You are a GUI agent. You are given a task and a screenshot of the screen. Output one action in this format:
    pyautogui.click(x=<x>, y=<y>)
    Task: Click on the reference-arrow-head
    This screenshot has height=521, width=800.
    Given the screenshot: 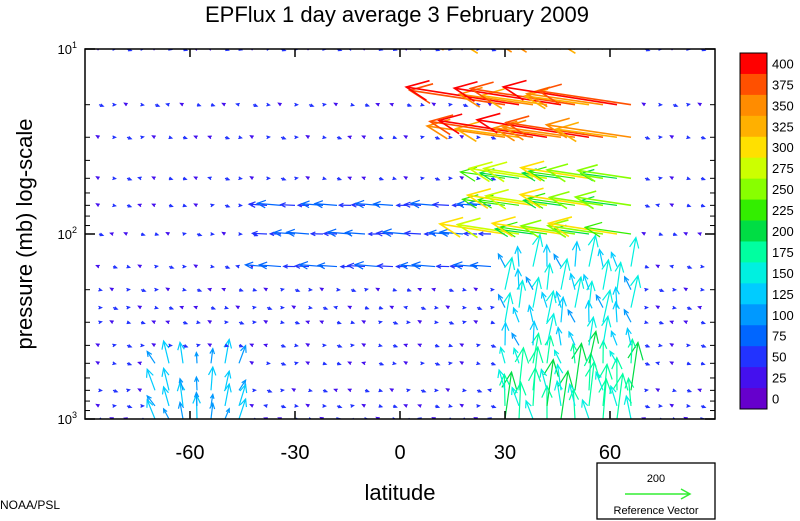 What is the action you would take?
    pyautogui.click(x=686, y=494)
    